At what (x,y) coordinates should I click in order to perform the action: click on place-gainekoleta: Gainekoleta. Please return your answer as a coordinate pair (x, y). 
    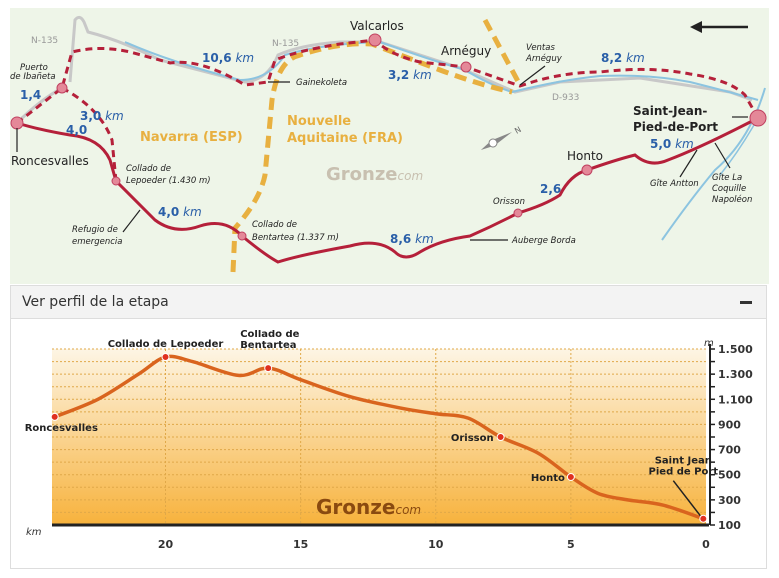
    Looking at the image, I should click on (321, 83).